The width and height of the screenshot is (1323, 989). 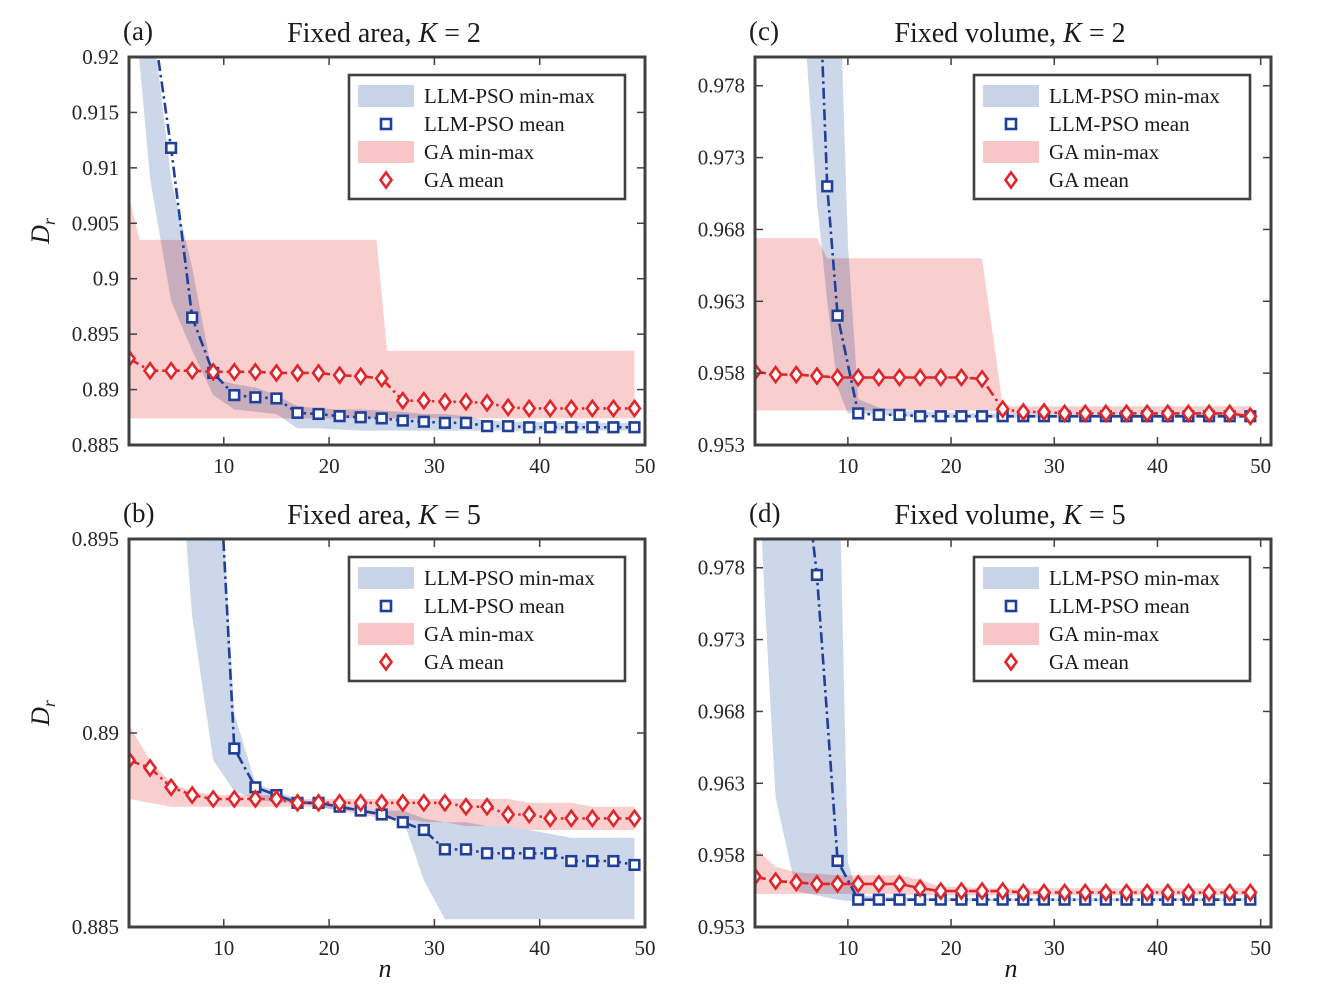 What do you see at coordinates (49, 703) in the screenshot?
I see `y-axis-label-sub: r` at bounding box center [49, 703].